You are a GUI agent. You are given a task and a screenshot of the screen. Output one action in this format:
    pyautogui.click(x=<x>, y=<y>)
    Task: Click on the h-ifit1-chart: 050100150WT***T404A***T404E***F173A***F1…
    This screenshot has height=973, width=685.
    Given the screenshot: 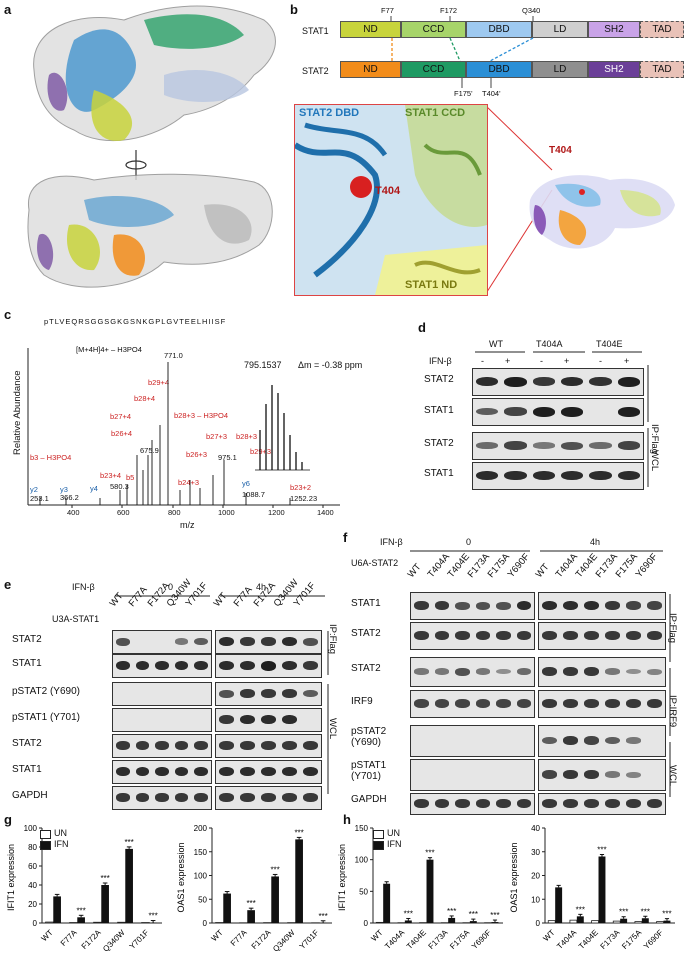 What is the action you would take?
    pyautogui.click(x=428, y=900)
    